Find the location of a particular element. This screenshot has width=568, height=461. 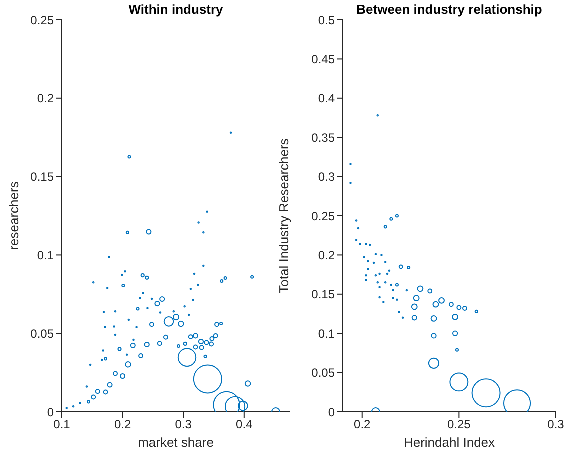

y-tick-label: 0.5 is located at coordinates (327, 20).